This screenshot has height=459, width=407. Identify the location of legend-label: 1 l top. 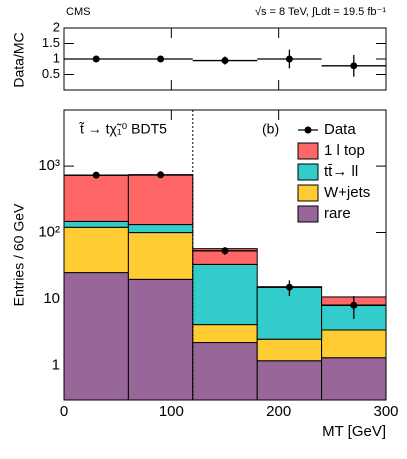
(344, 150).